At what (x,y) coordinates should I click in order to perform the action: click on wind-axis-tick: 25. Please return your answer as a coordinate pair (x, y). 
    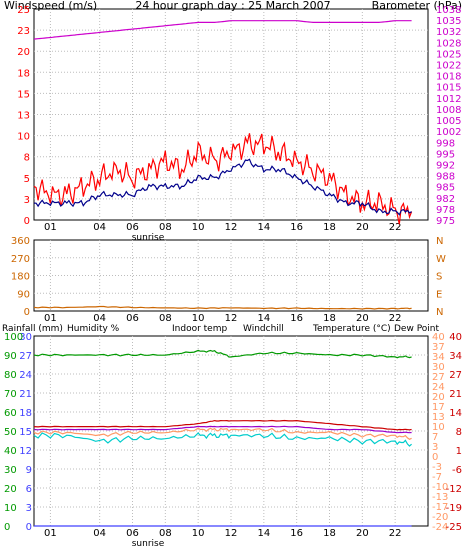
    Looking at the image, I should click on (23, 10).